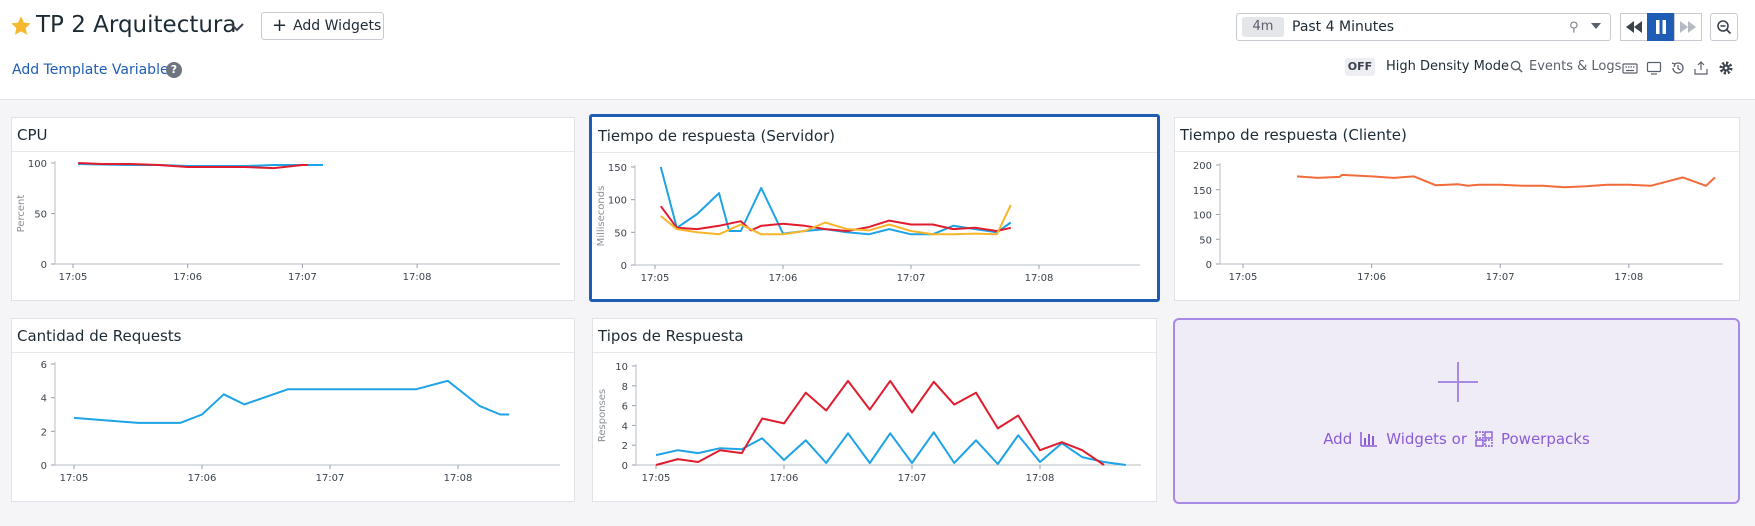 The image size is (1755, 526). I want to click on high-density-label: High Density Mode, so click(1447, 66).